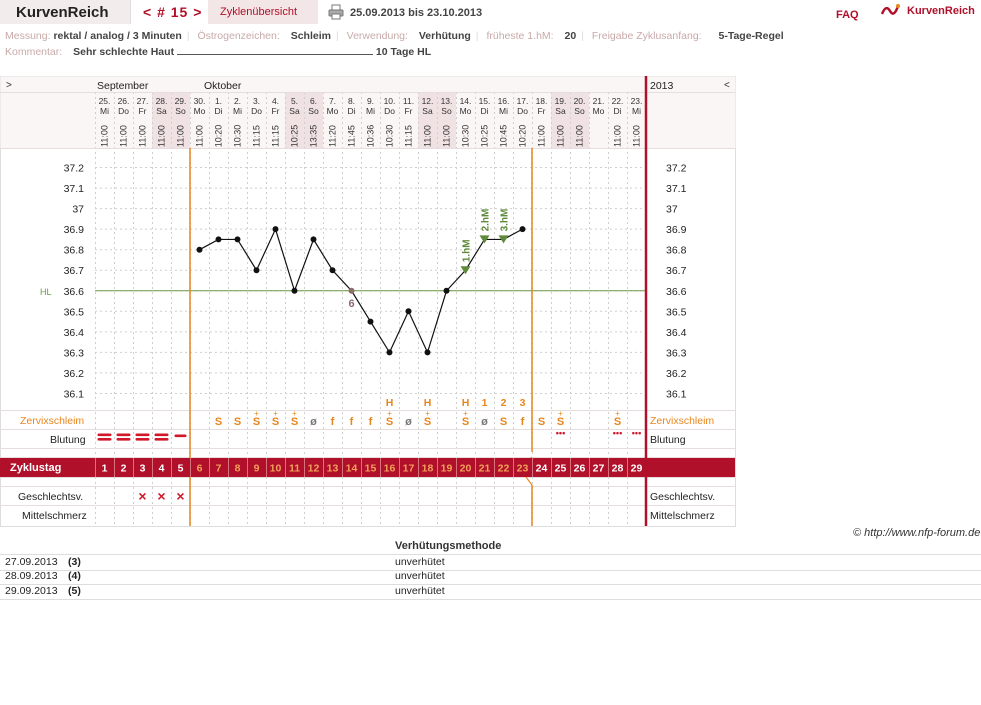 The image size is (981, 705). Describe the element at coordinates (529, 481) in the screenshot. I see `cycle-end-tick` at that location.